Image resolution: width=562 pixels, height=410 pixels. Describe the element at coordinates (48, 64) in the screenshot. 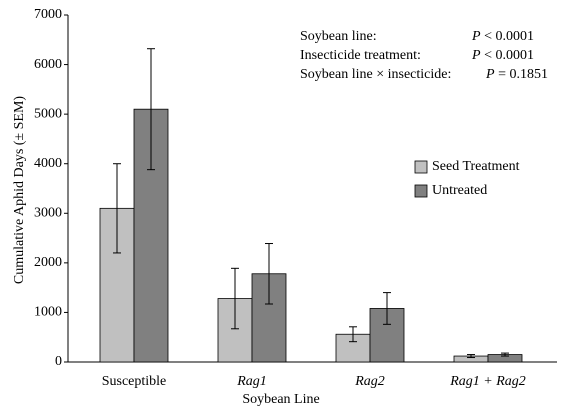

I see `y-tick-label: 6000` at that location.